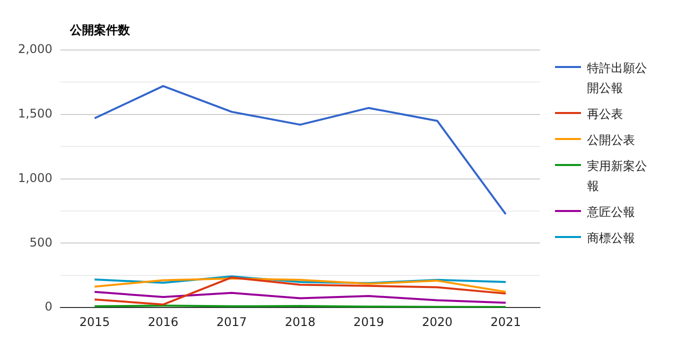  What do you see at coordinates (94, 321) in the screenshot?
I see `x-tick-label: 2015` at bounding box center [94, 321].